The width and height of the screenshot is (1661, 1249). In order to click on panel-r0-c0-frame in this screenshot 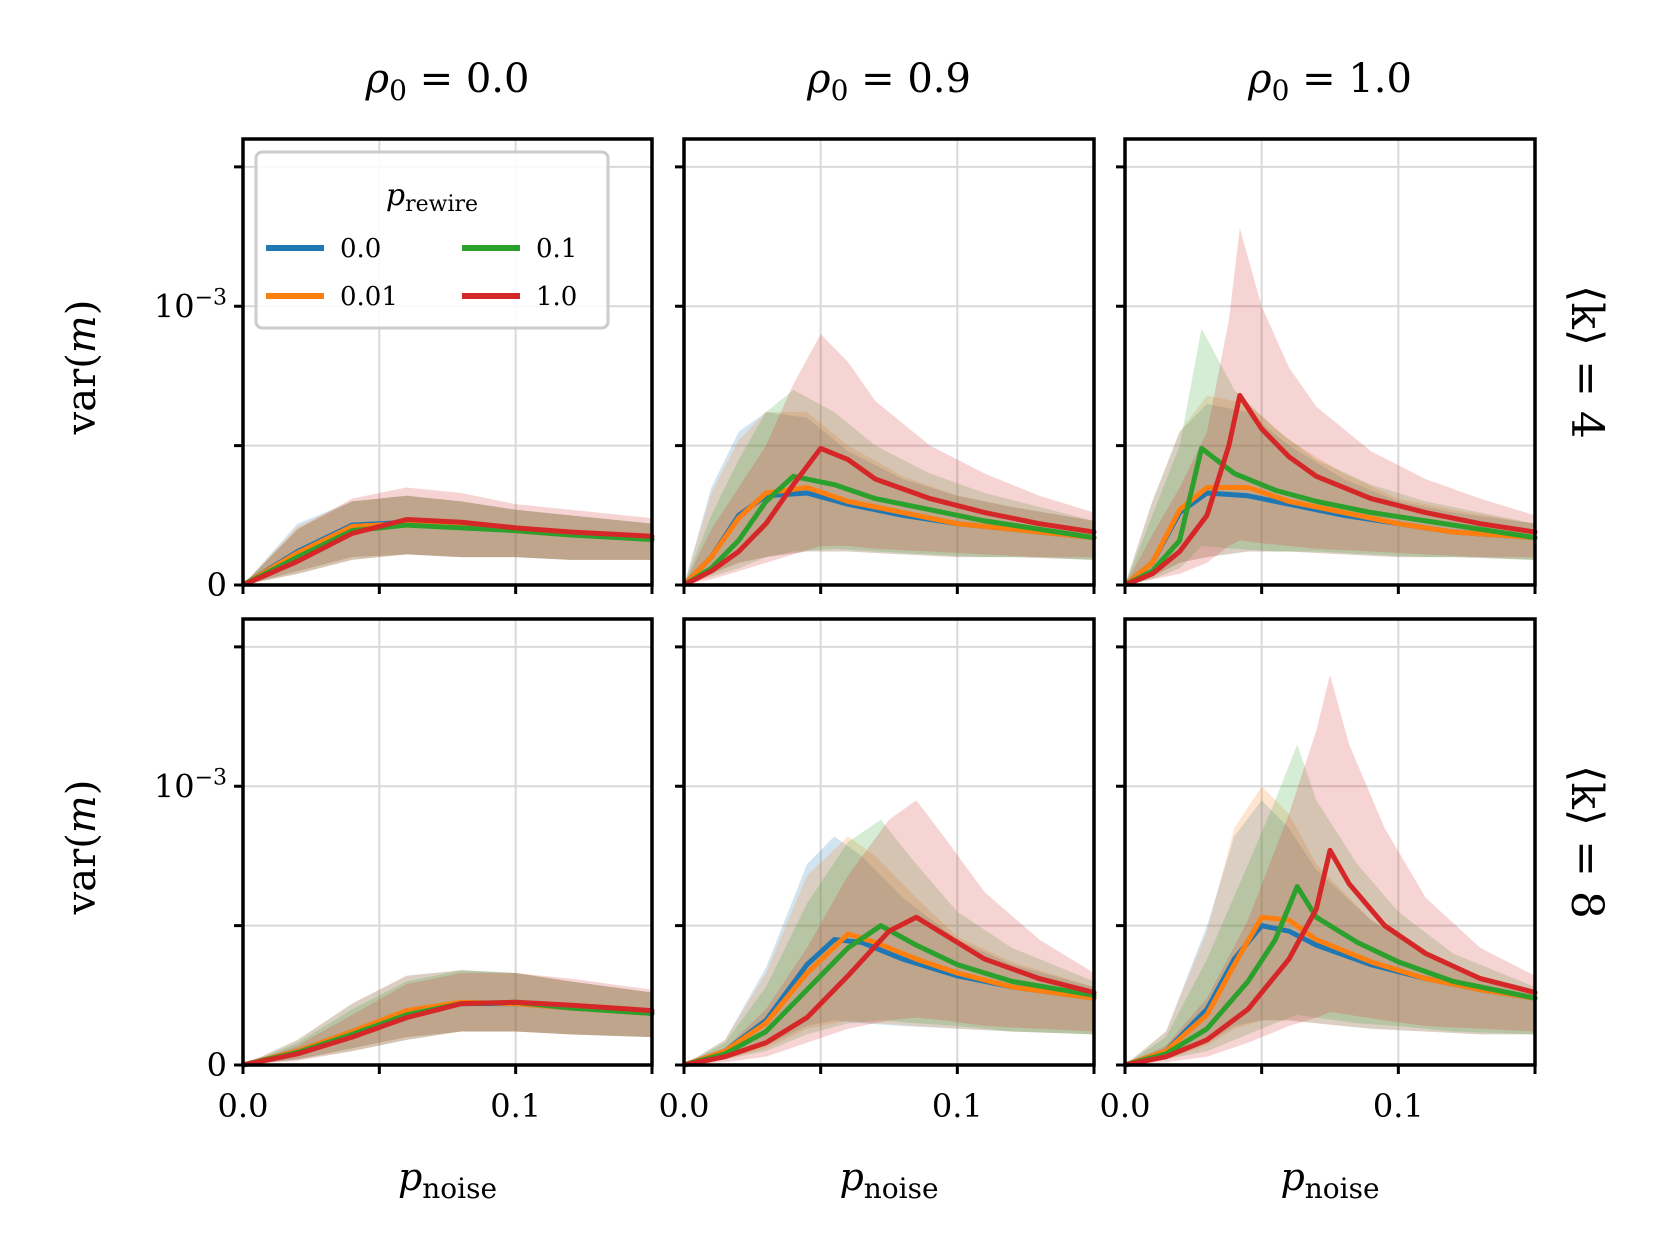, I will do `click(447, 362)`.